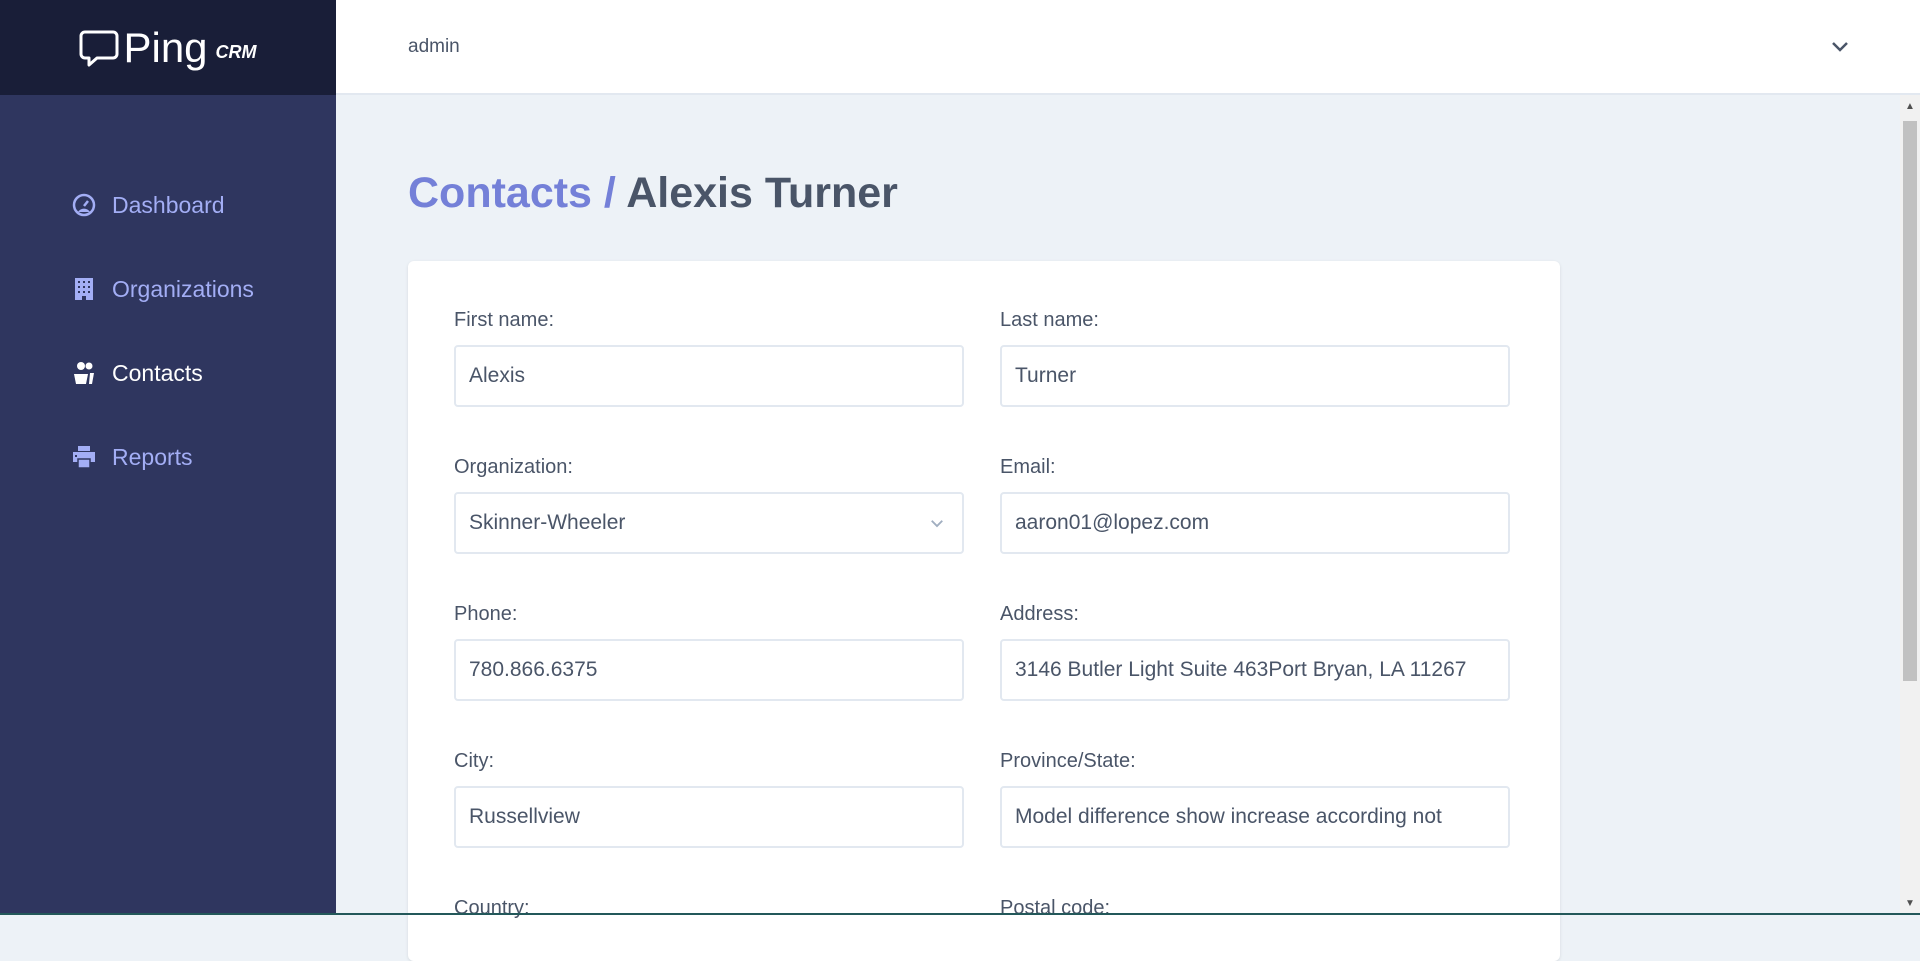  What do you see at coordinates (1068, 761) in the screenshot?
I see `region-label: Province/State:` at bounding box center [1068, 761].